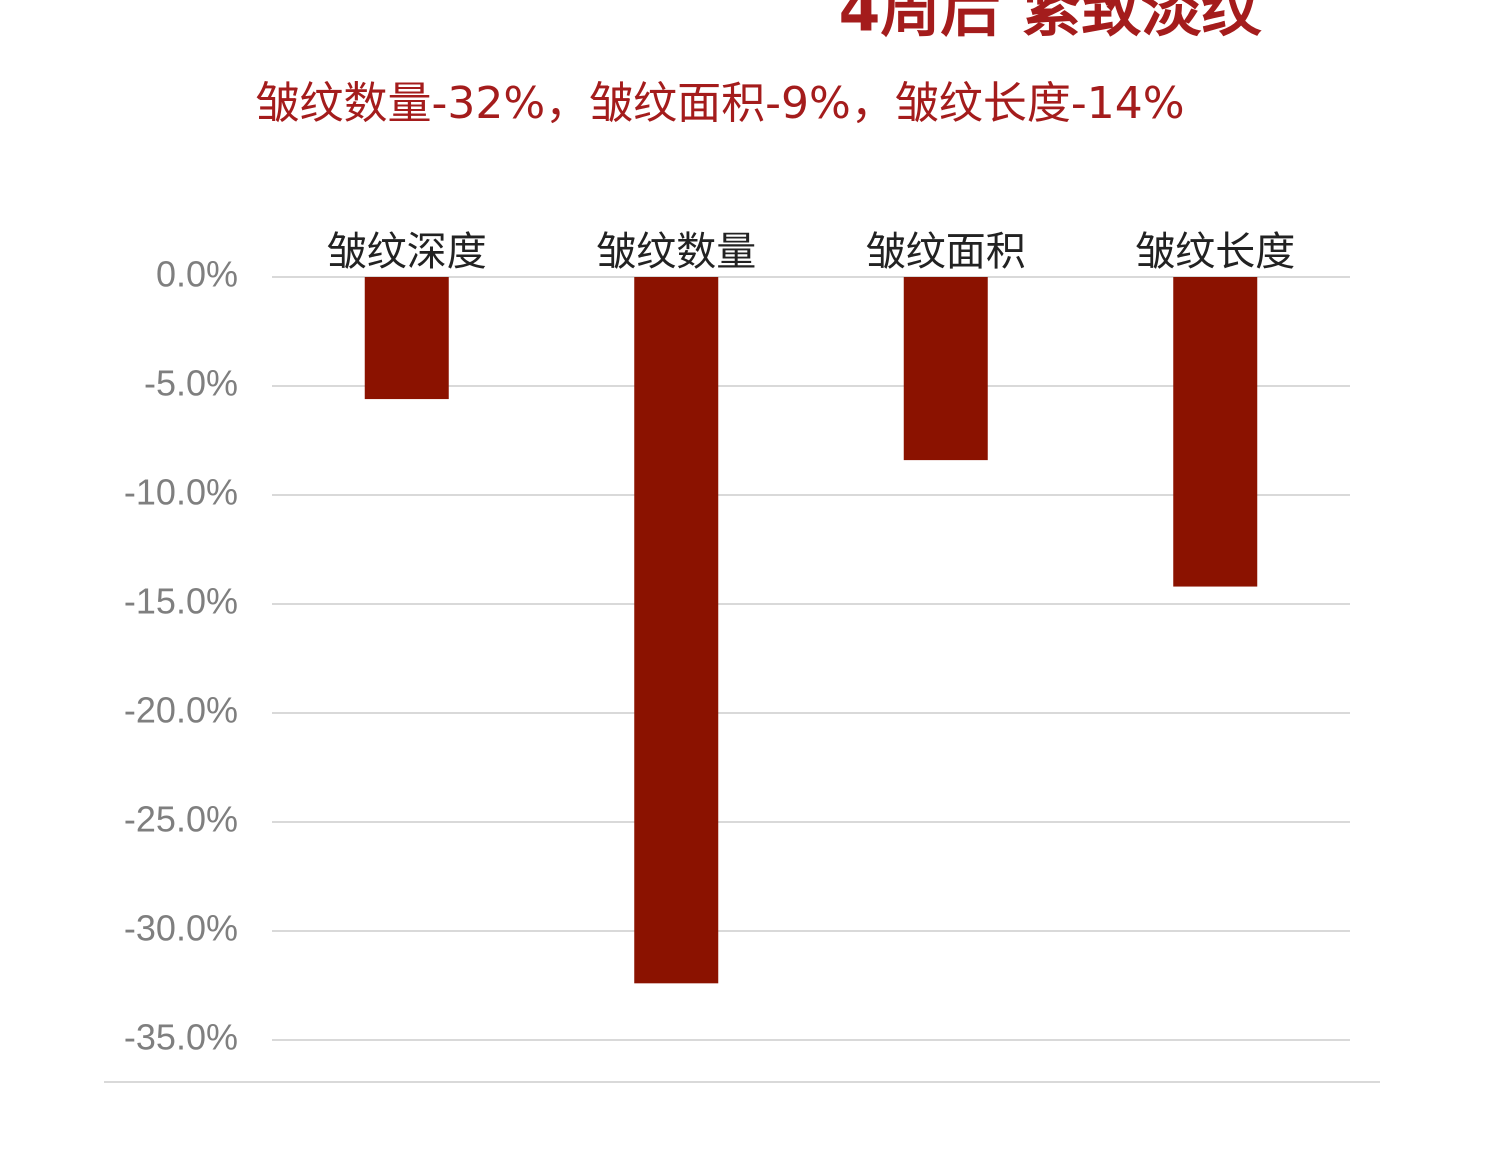 This screenshot has height=1154, width=1500. Describe the element at coordinates (181, 928) in the screenshot. I see `y-tick-label: -30.0%` at that location.